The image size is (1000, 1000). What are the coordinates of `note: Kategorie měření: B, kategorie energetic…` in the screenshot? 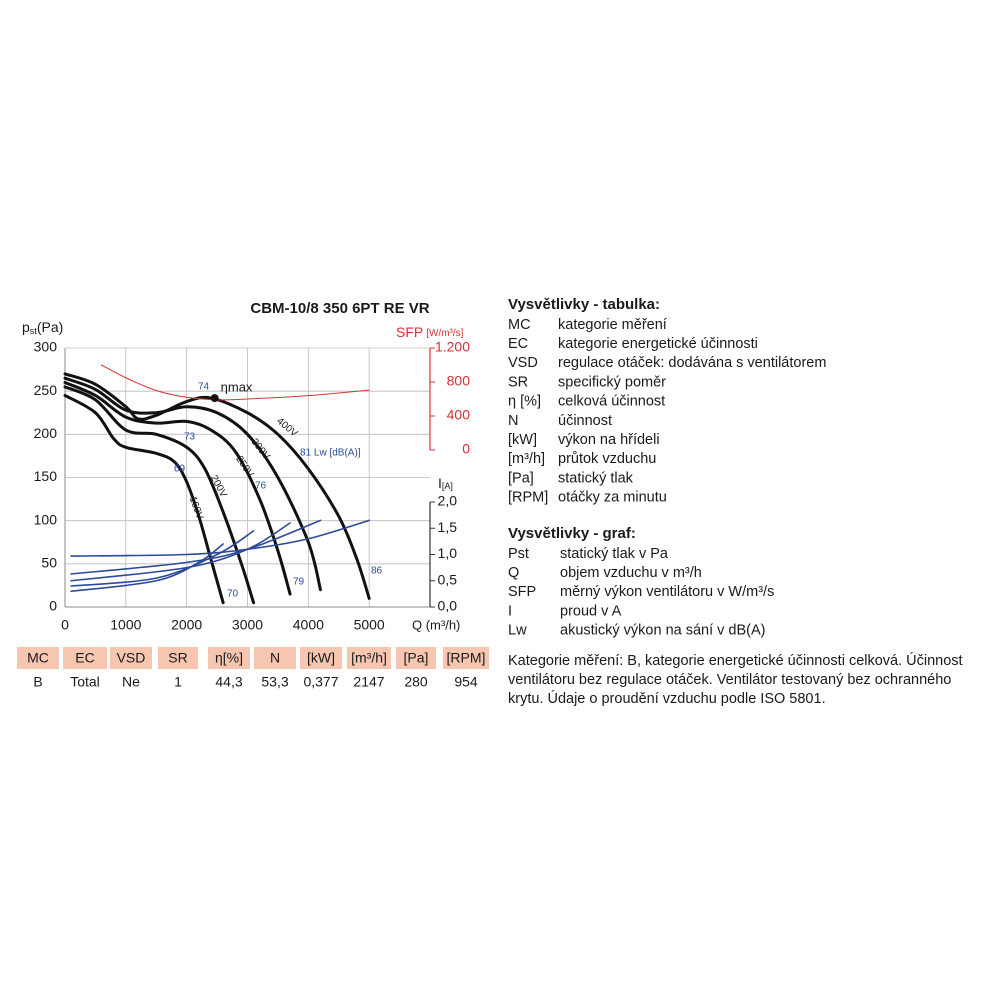 It's located at (735, 680).